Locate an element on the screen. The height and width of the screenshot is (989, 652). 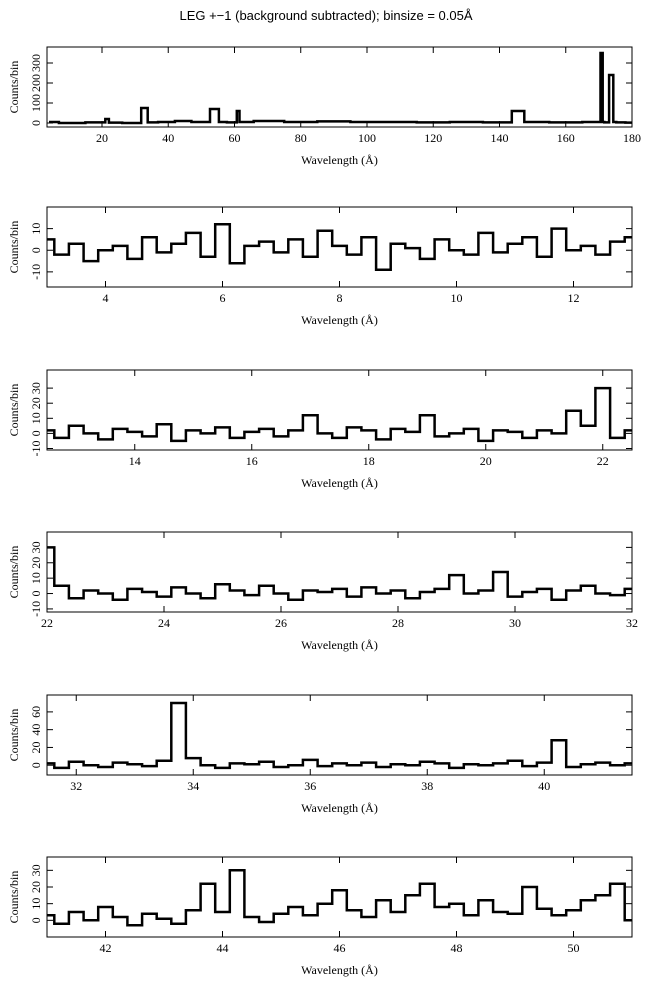
x-tick-label: 24 is located at coordinates (164, 623).